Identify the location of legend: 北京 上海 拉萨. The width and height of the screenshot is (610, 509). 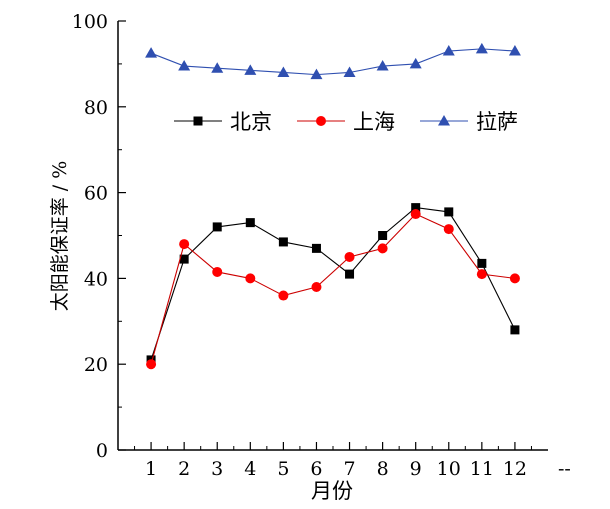
(346, 122).